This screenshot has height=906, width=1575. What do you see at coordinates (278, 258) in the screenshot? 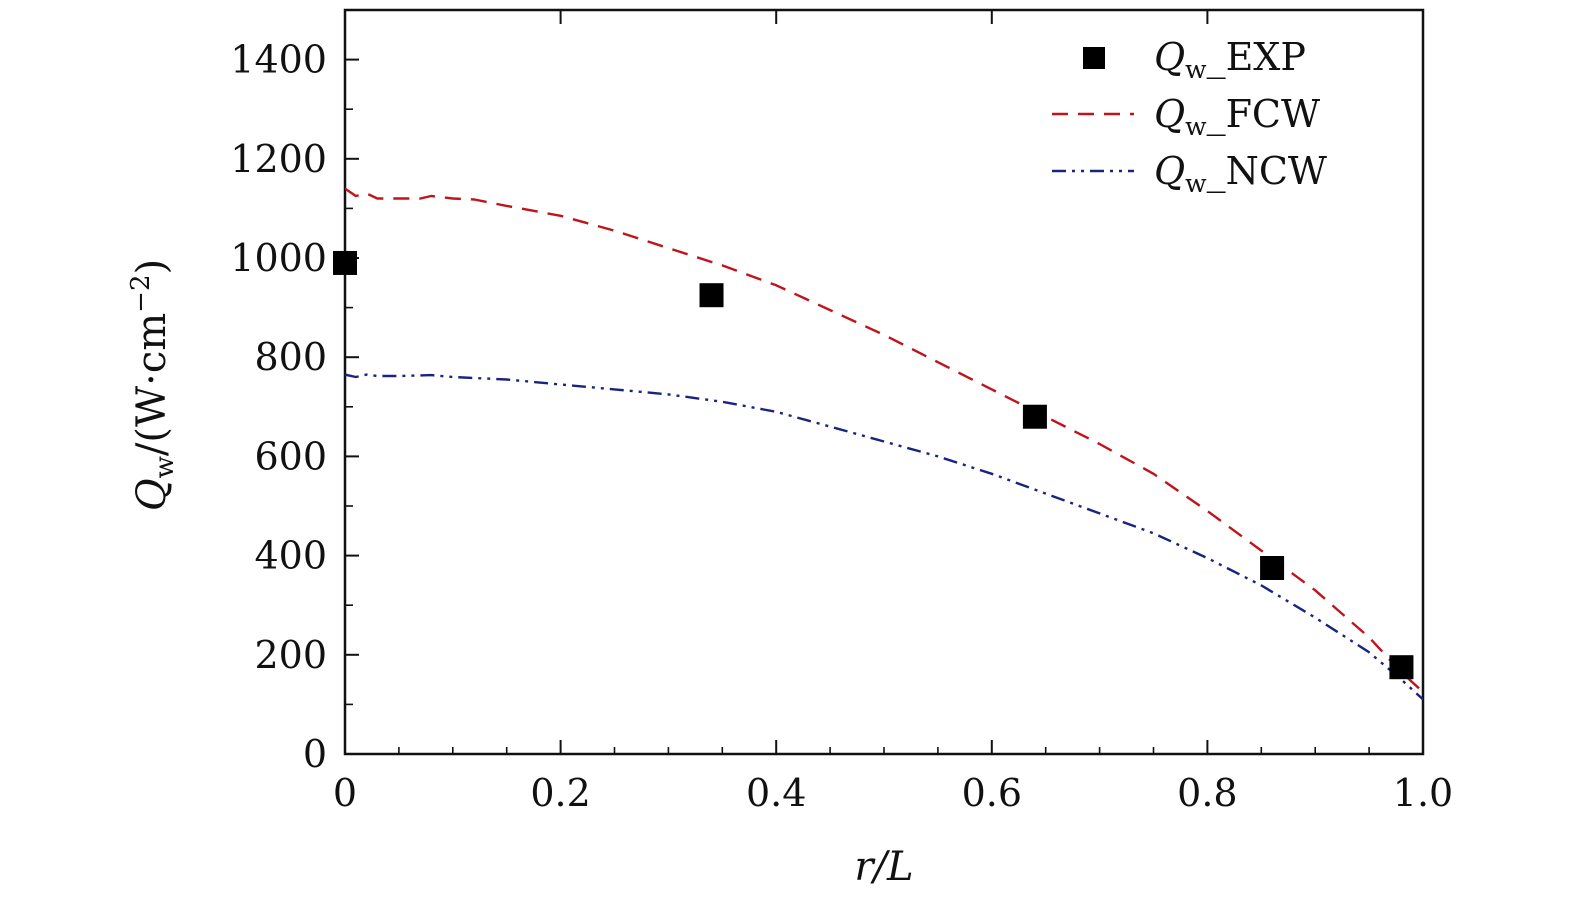
I see `y-tick-label: 1000` at bounding box center [278, 258].